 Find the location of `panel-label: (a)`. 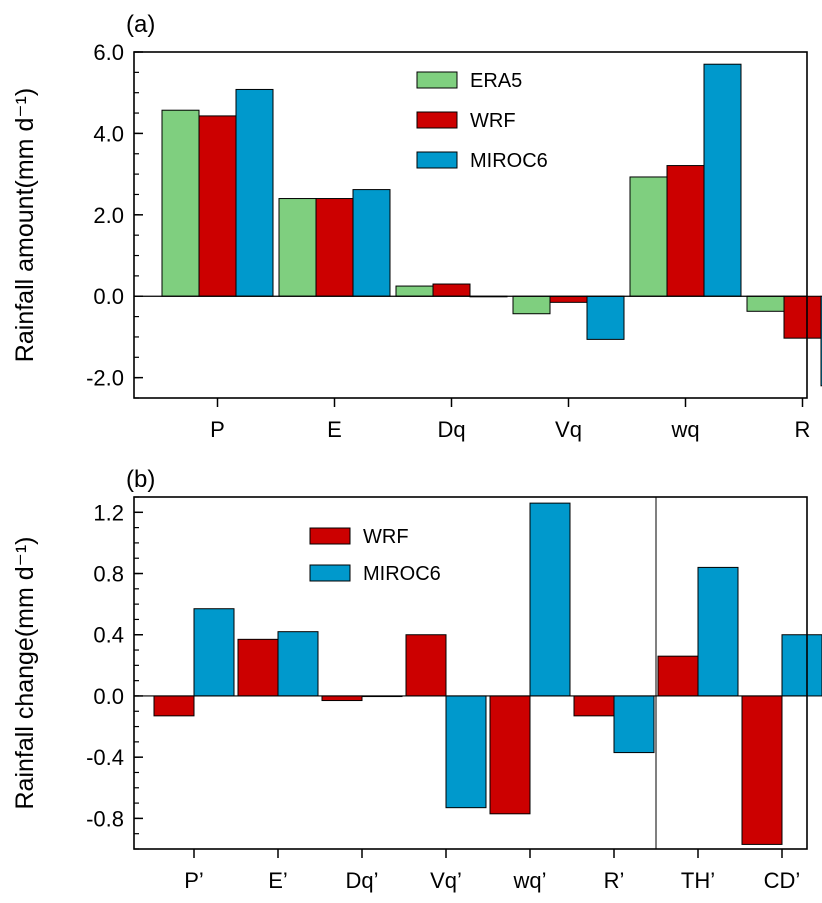

panel-label: (a) is located at coordinates (140, 24).